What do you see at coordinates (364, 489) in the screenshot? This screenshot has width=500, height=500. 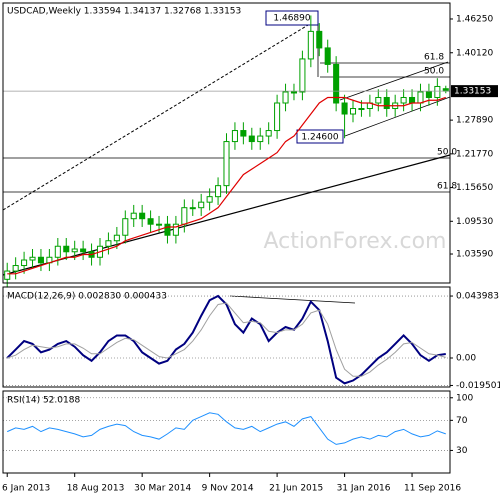 I see `x-tick-label: 31 Jan 2016` at bounding box center [364, 489].